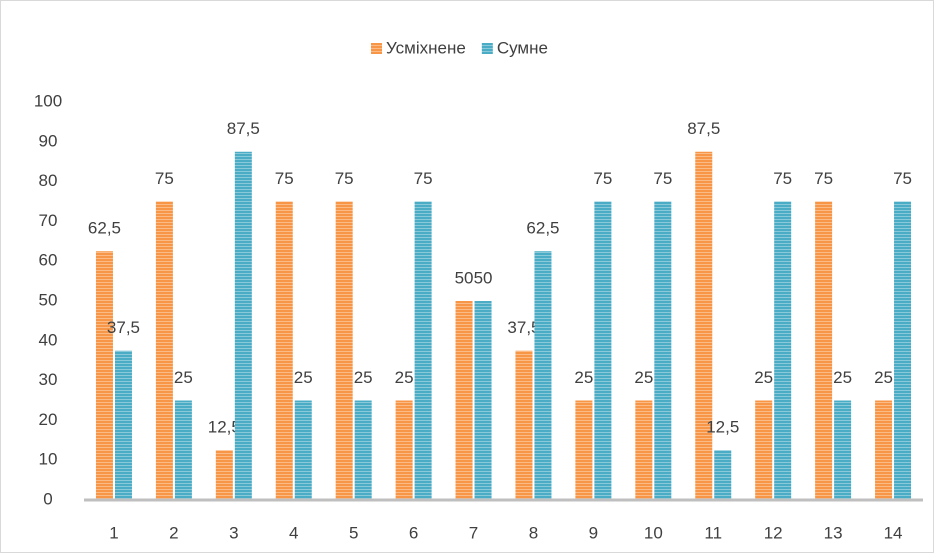 The width and height of the screenshot is (934, 553). I want to click on y-tick-label: 30, so click(48, 379).